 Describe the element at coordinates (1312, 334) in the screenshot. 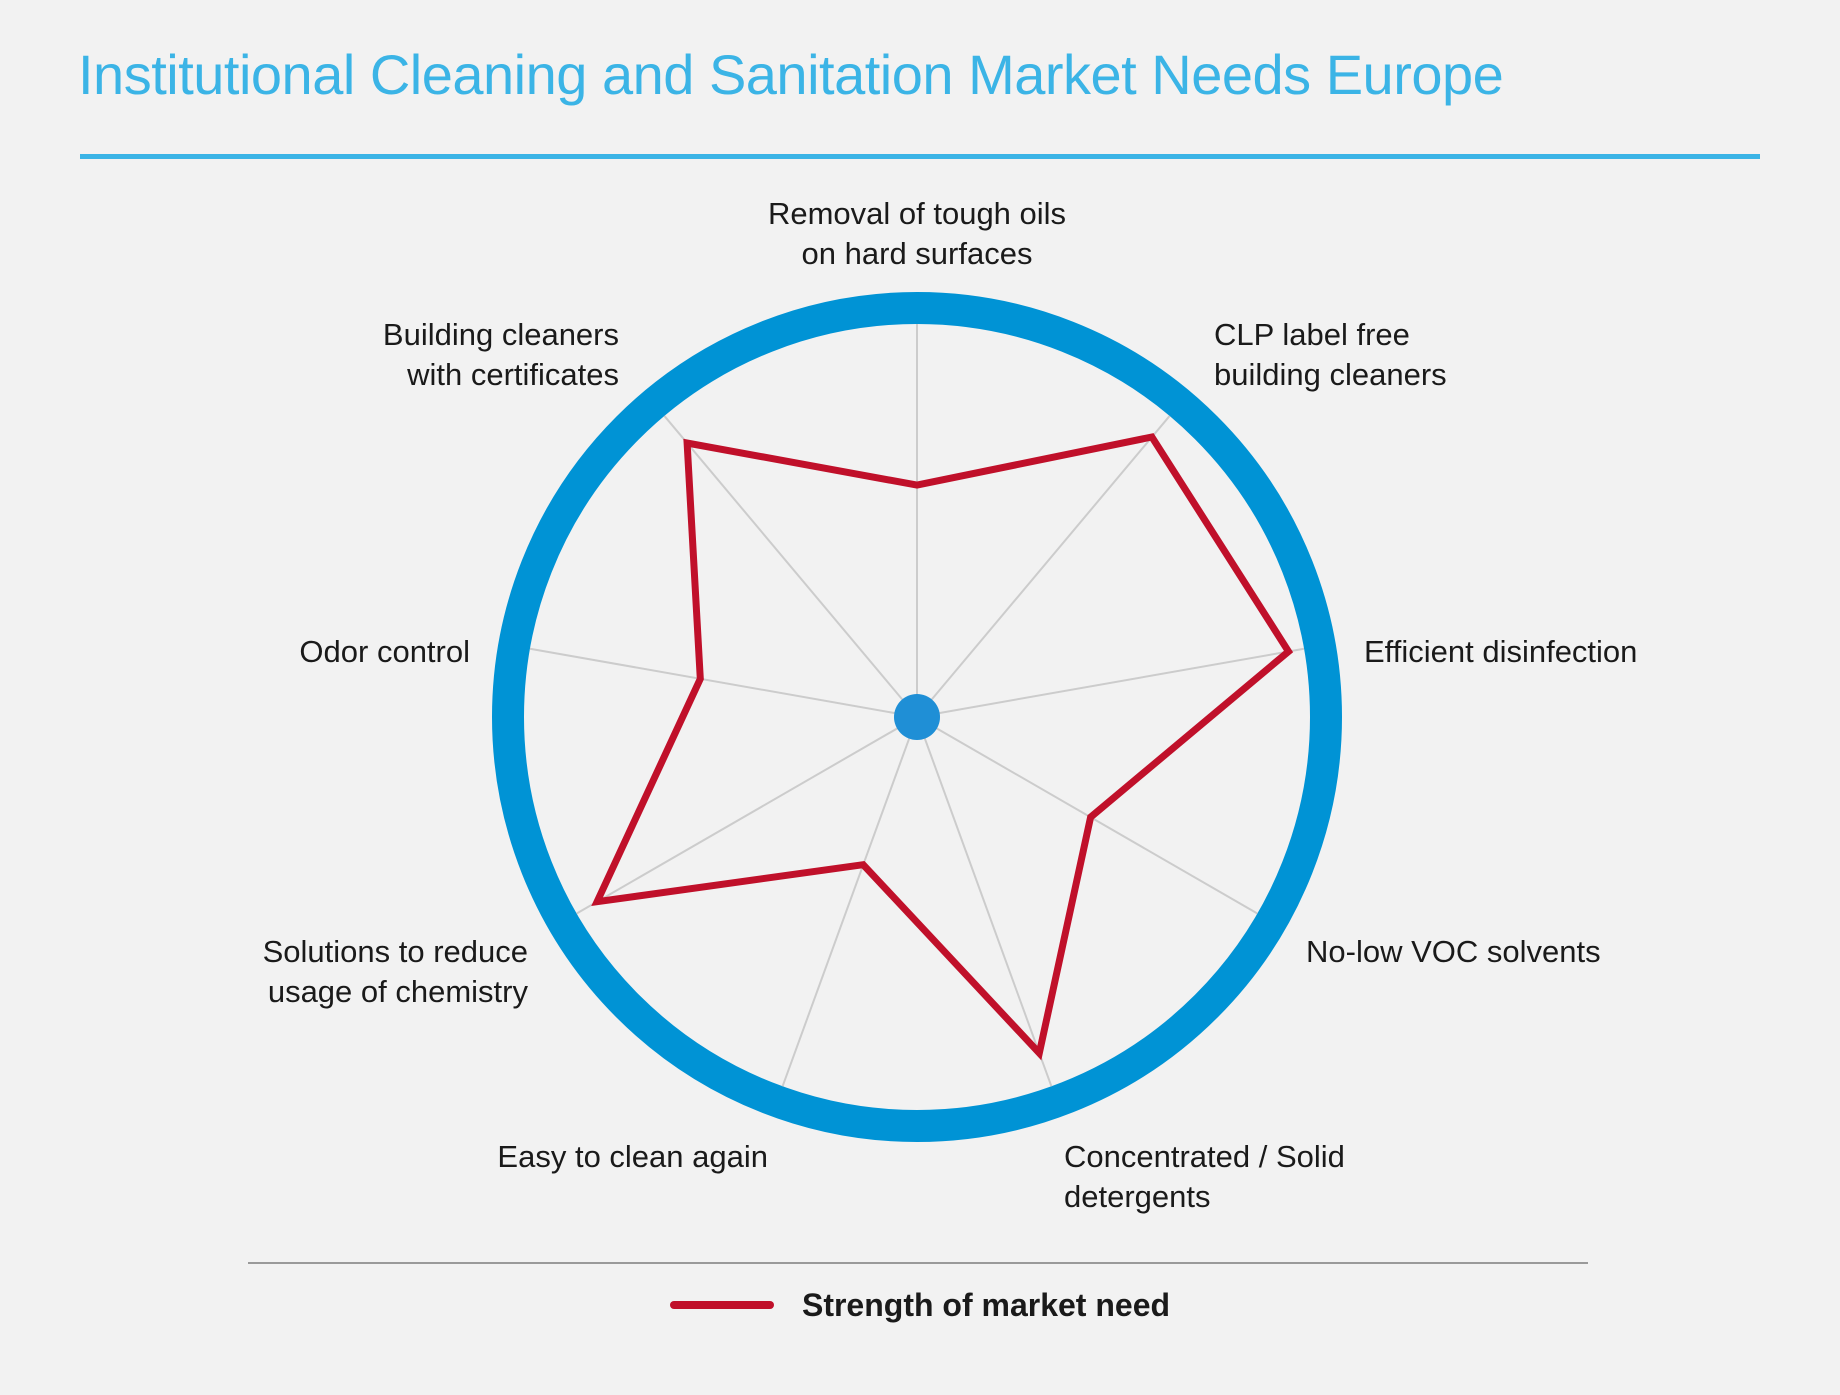

I see `category-label-line: CLP label free` at that location.